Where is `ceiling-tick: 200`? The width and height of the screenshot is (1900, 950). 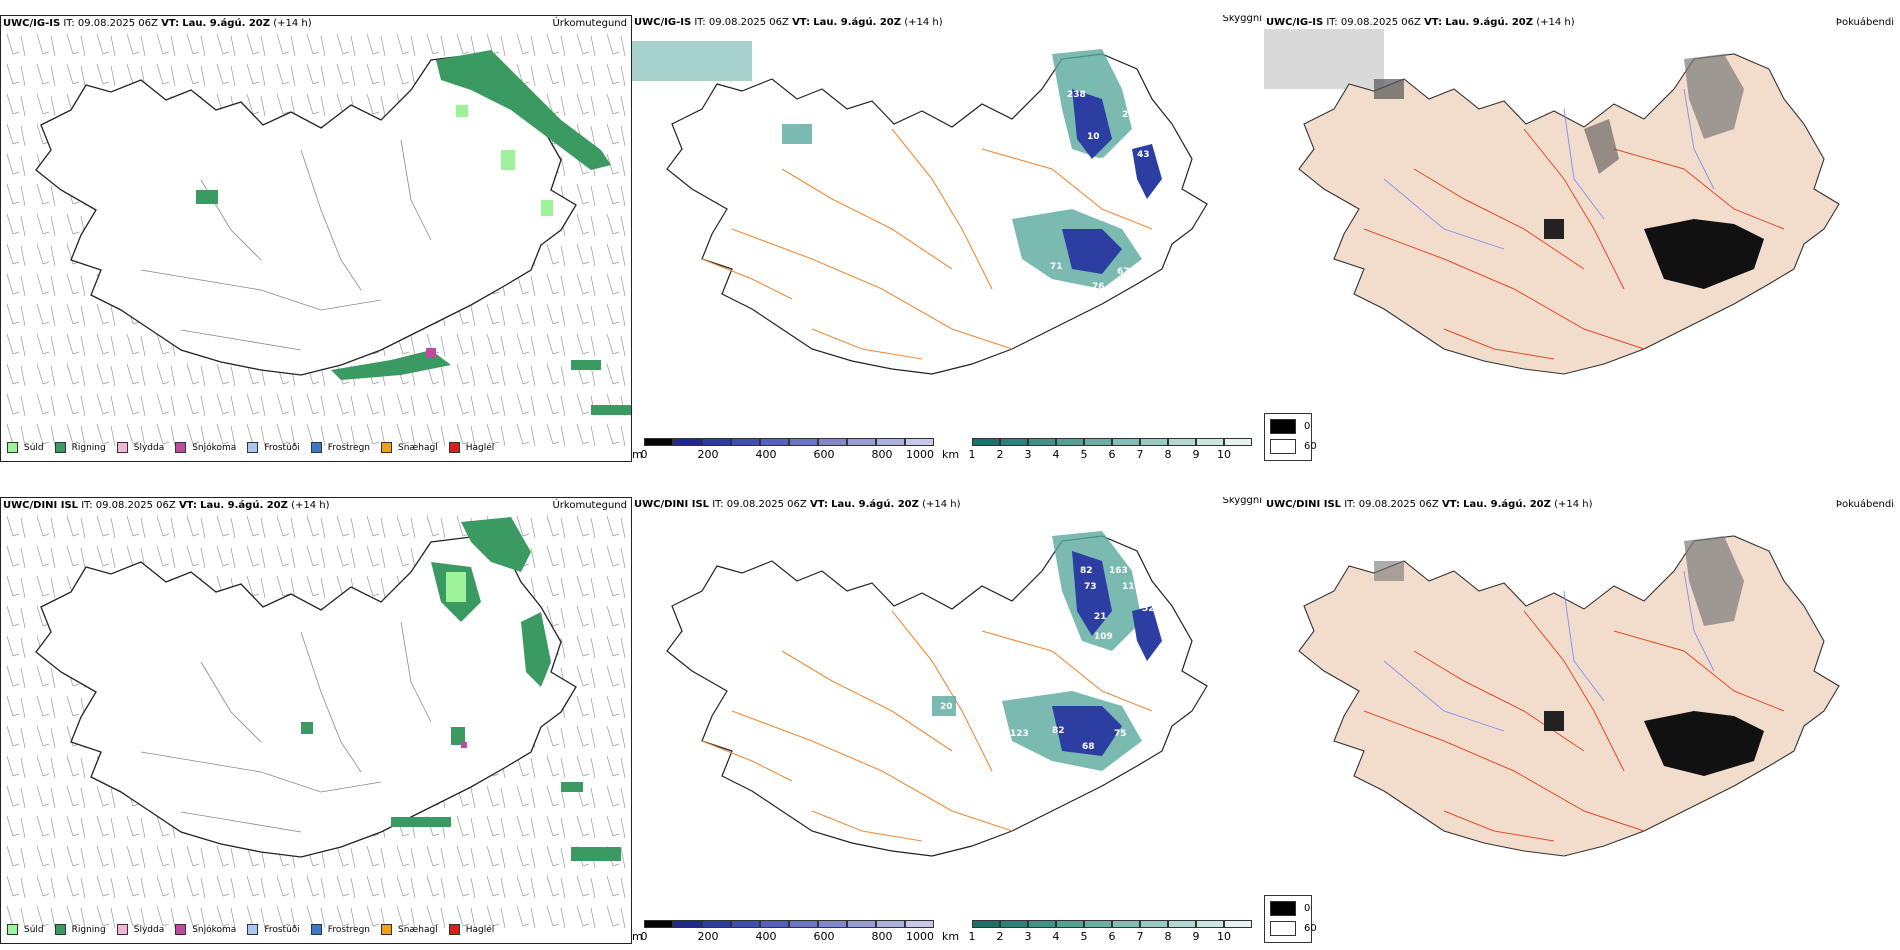 ceiling-tick: 200 is located at coordinates (708, 454).